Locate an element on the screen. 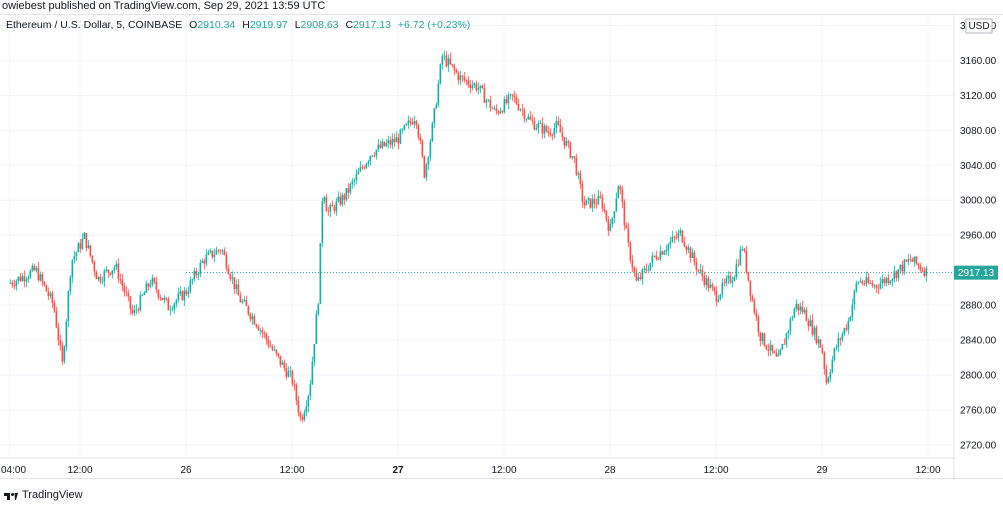  tradingview-logo: TradingView is located at coordinates (43, 495).